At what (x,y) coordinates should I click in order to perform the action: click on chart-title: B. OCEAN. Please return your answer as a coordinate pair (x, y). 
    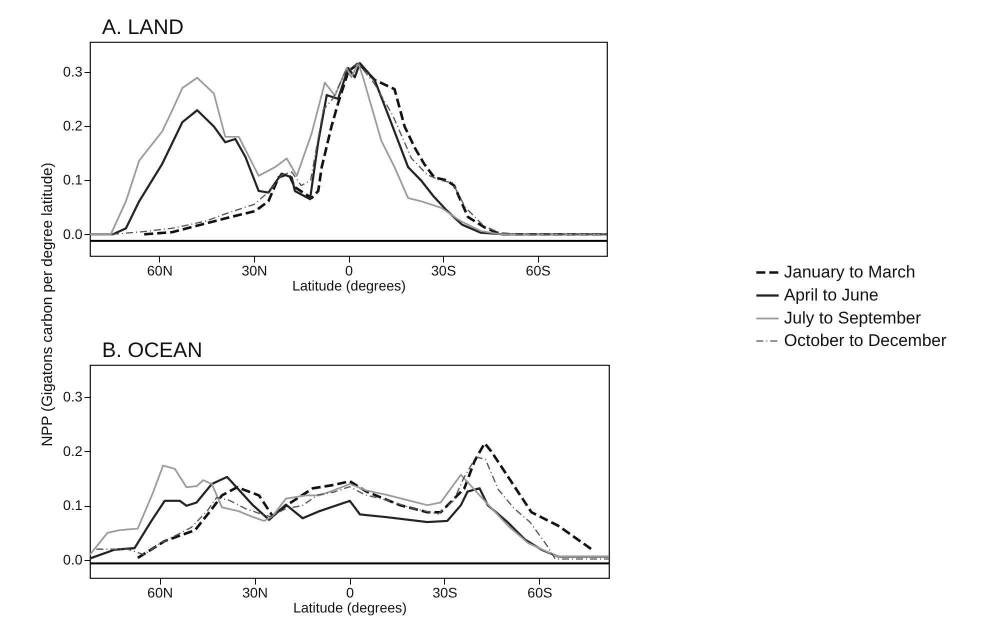
    Looking at the image, I should click on (152, 350).